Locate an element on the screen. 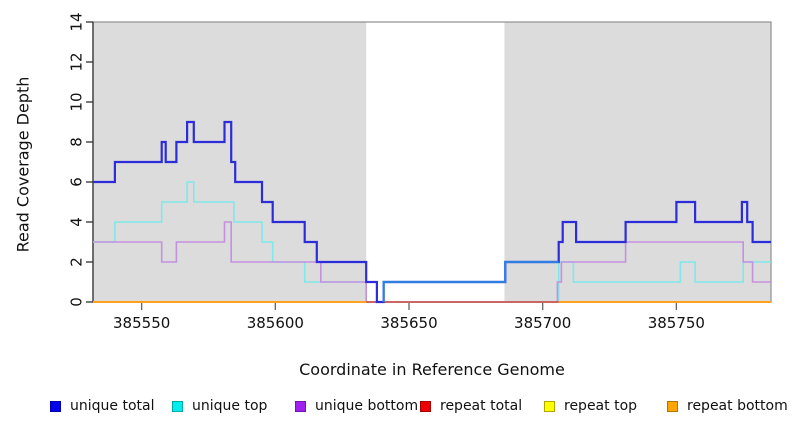 The height and width of the screenshot is (432, 792). y-tick-label: 0 is located at coordinates (77, 302).